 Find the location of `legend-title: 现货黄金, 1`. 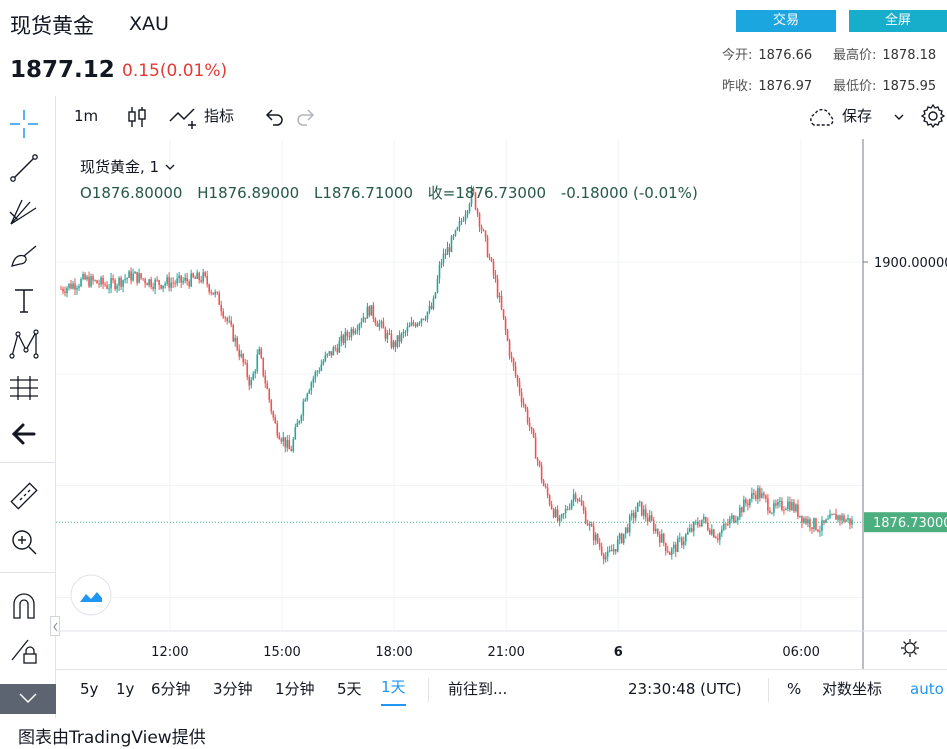

legend-title: 现货黄金, 1 is located at coordinates (128, 166).